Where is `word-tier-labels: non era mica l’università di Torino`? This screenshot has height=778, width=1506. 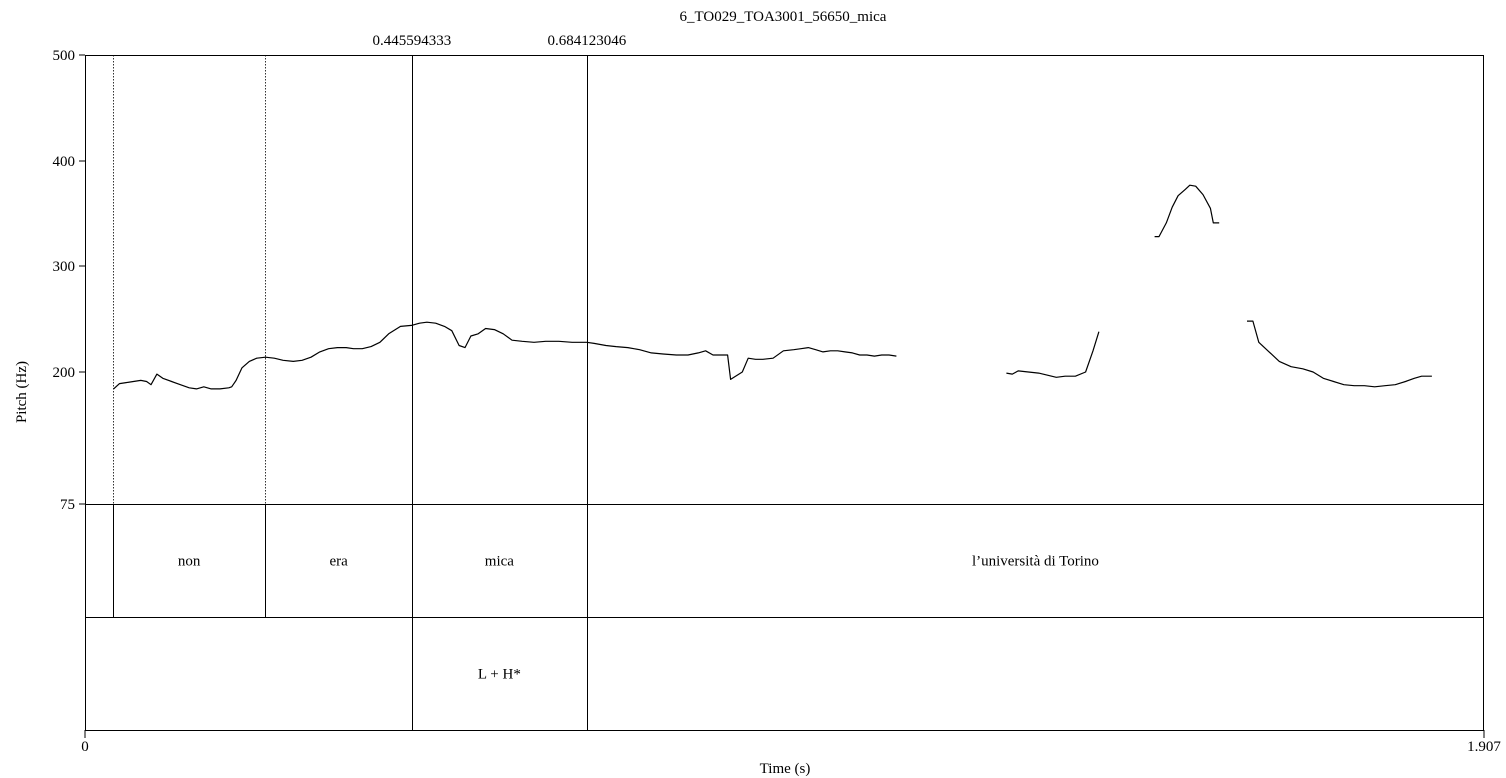 word-tier-labels: non era mica l’università di Torino is located at coordinates (638, 562).